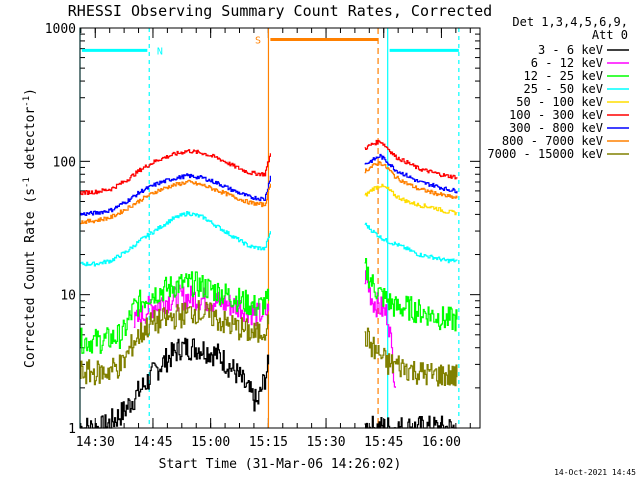  What do you see at coordinates (567, 63) in the screenshot?
I see `legend-label: 6 - 12 keV` at bounding box center [567, 63].